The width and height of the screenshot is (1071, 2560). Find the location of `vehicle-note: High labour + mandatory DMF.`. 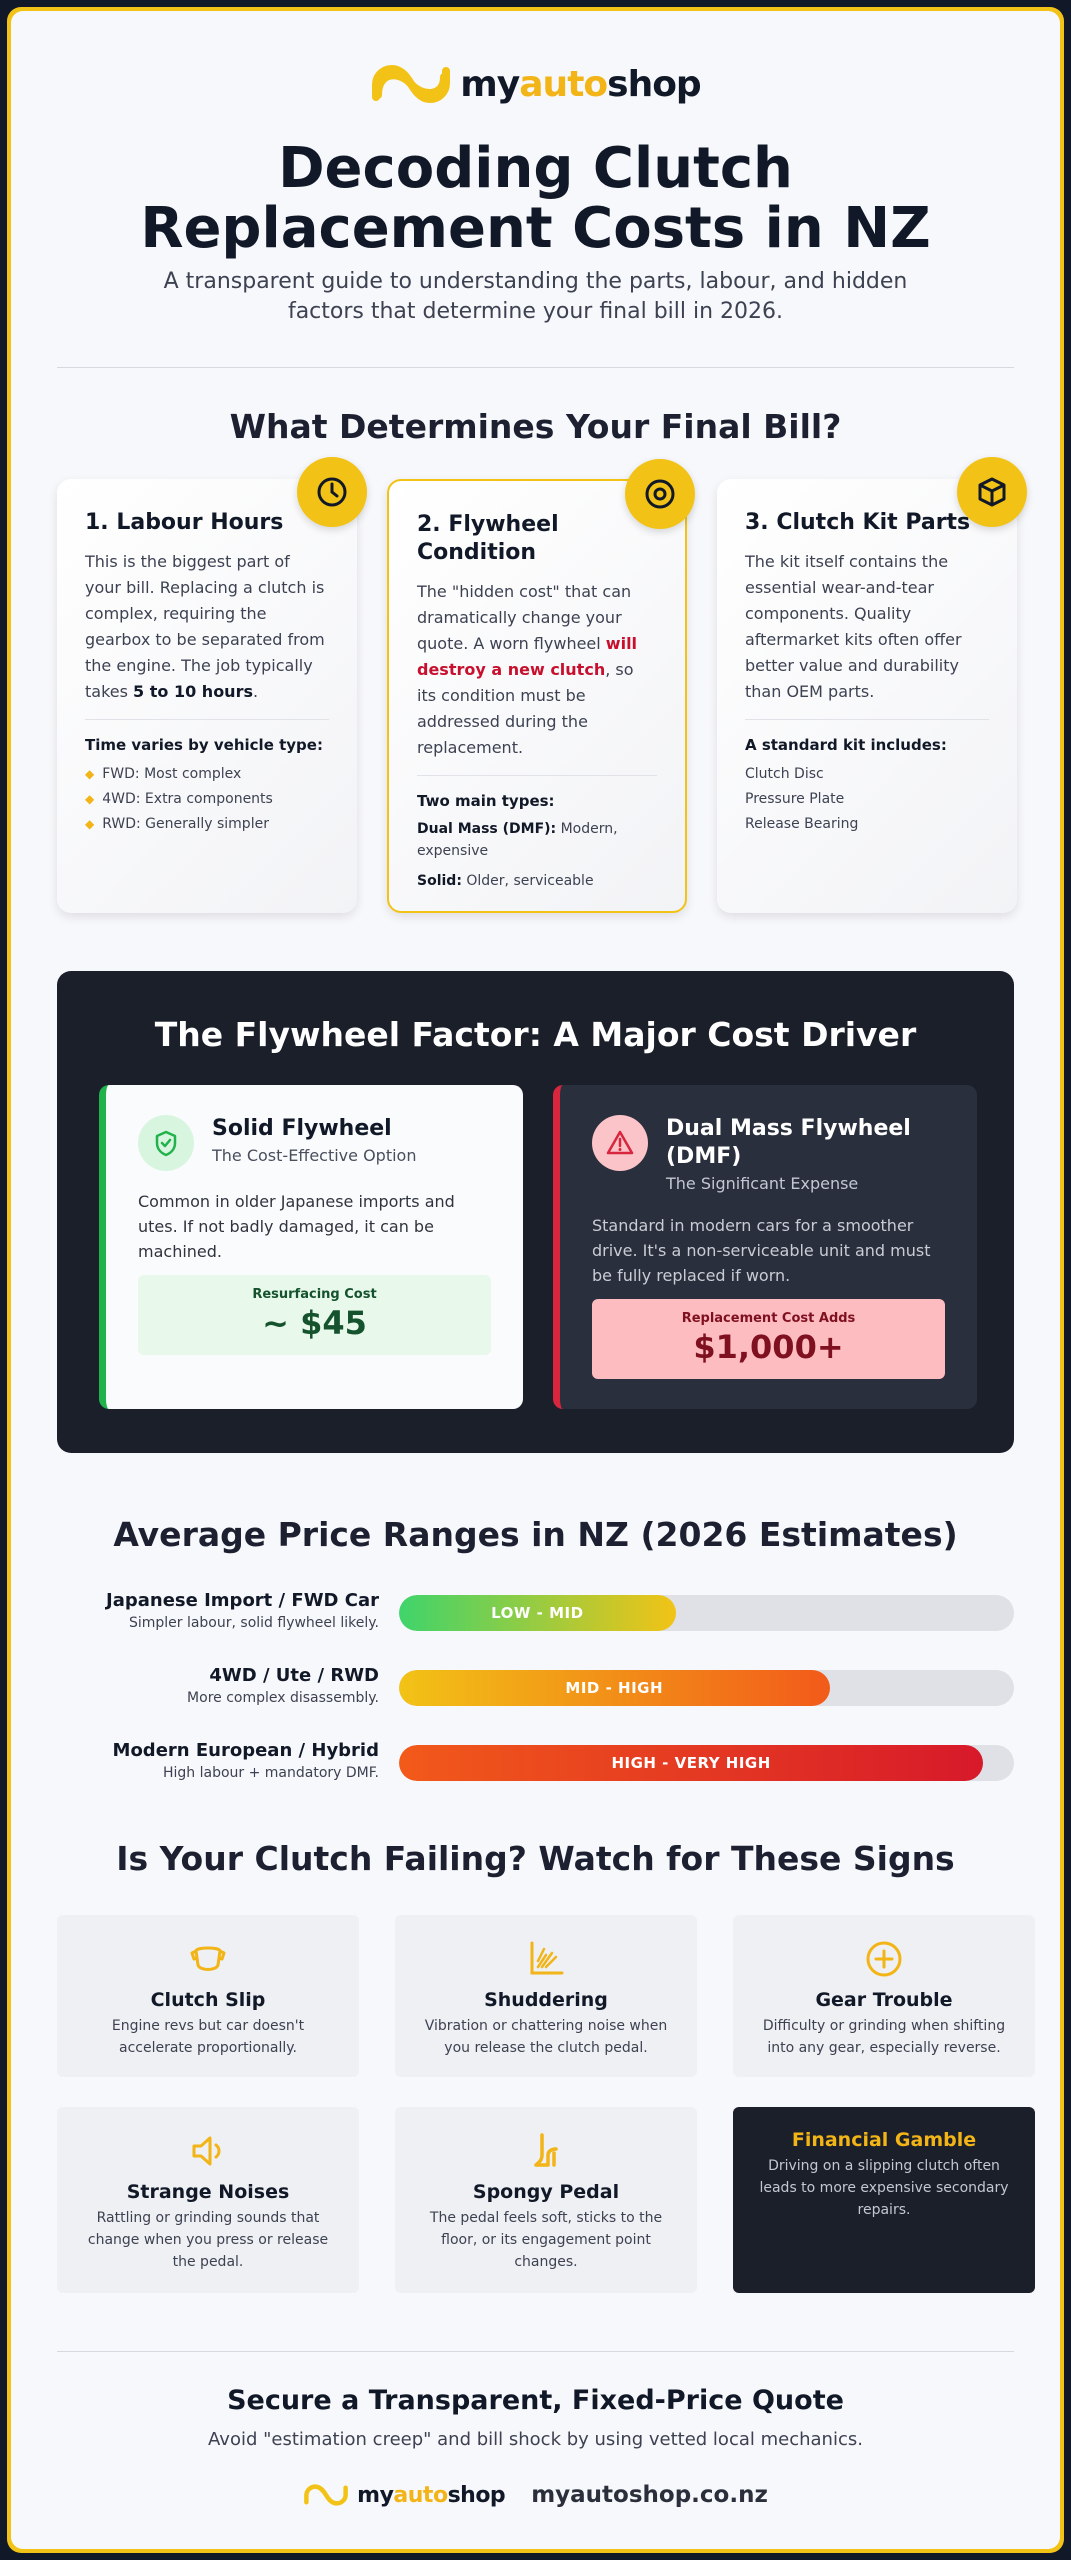

vehicle-note: High labour + mandatory DMF. is located at coordinates (270, 1773).